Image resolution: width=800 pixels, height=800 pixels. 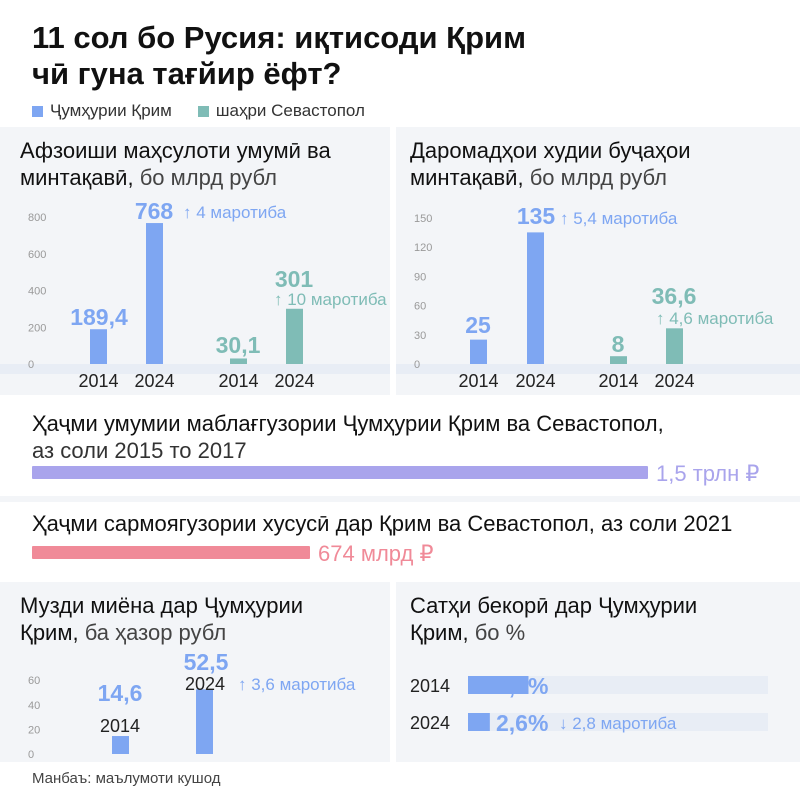 What do you see at coordinates (478, 325) in the screenshot?
I see `data-label: 25` at bounding box center [478, 325].